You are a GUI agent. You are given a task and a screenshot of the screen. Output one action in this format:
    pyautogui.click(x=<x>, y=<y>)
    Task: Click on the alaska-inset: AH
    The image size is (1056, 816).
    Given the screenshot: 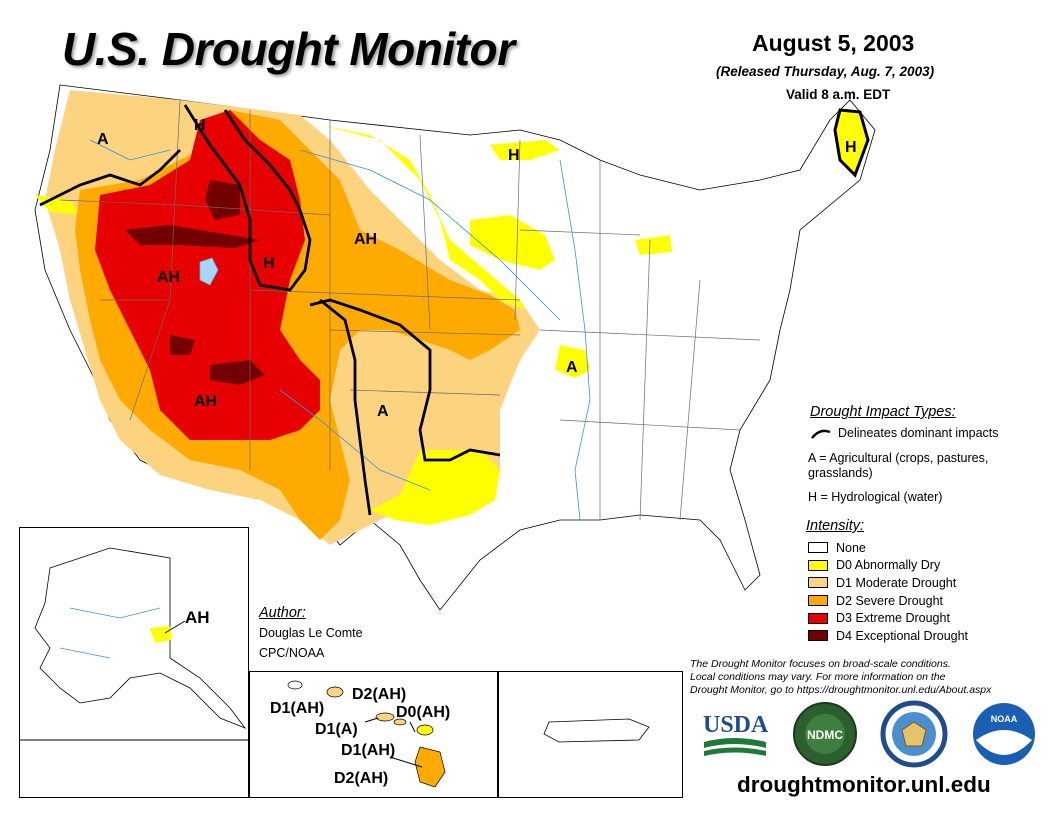 What is the action you would take?
    pyautogui.click(x=134, y=662)
    